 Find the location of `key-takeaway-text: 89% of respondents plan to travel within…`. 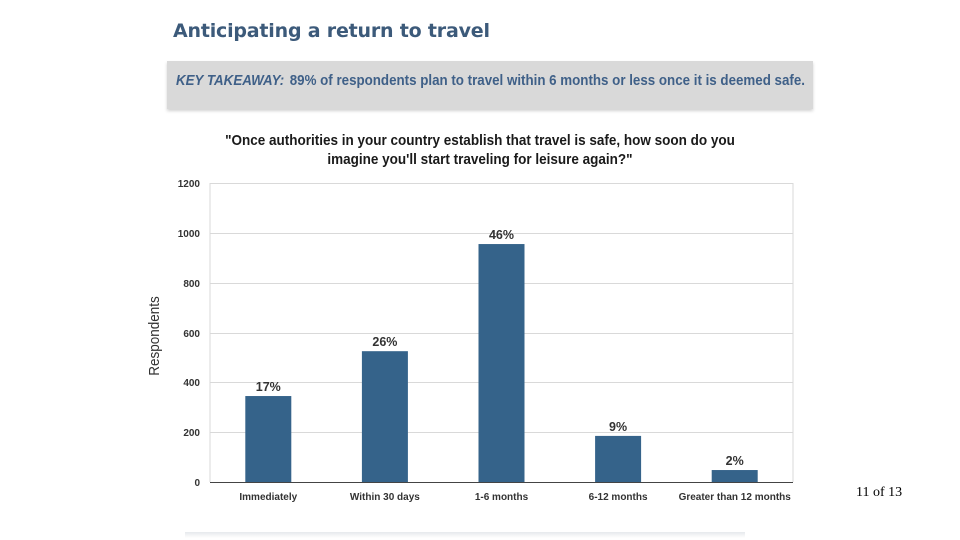

key-takeaway-text: 89% of respondents plan to travel within… is located at coordinates (547, 81).